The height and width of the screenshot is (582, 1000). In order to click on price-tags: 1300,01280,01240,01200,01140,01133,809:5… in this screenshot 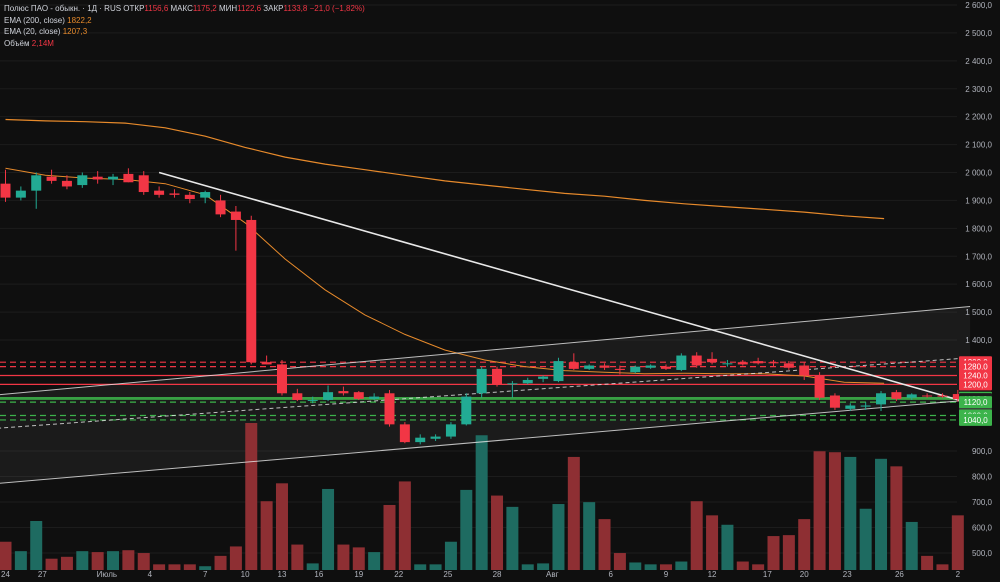, I will do `click(975, 391)`.